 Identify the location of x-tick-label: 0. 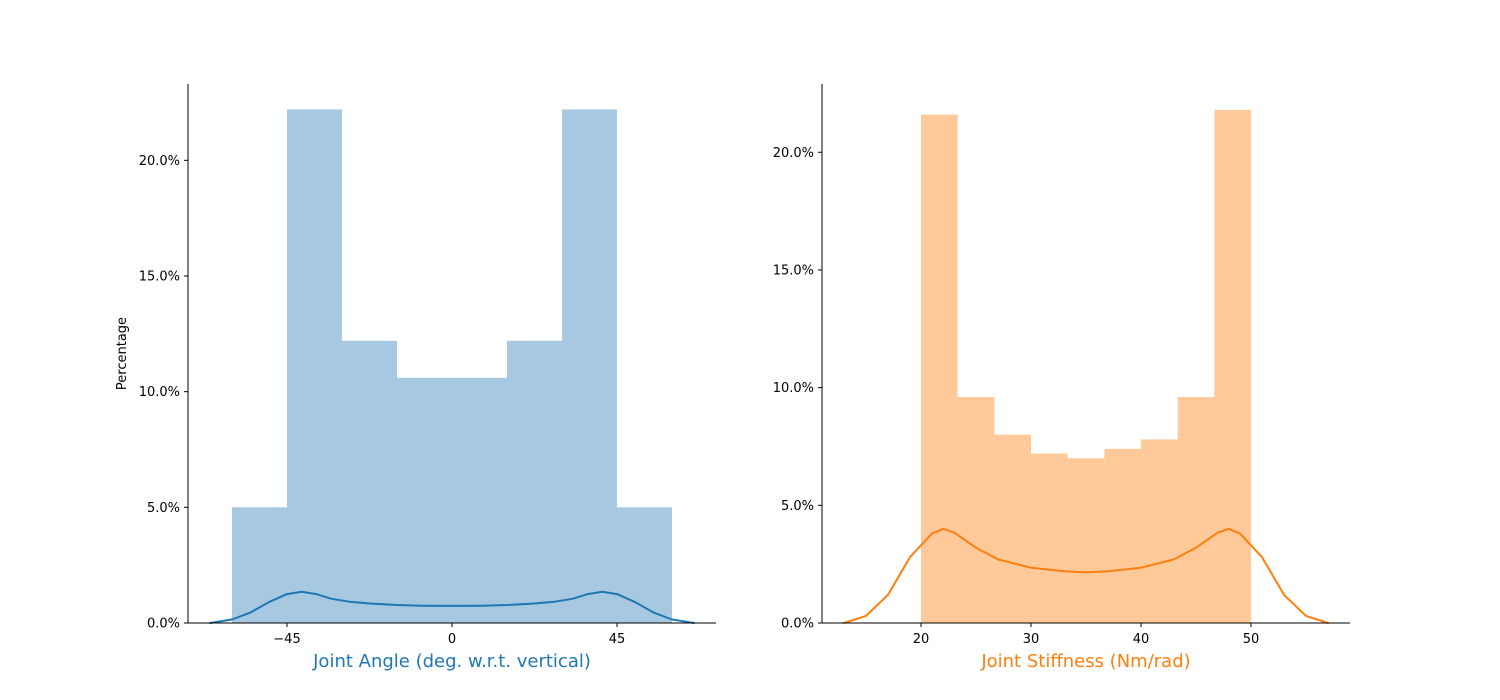
(452, 639).